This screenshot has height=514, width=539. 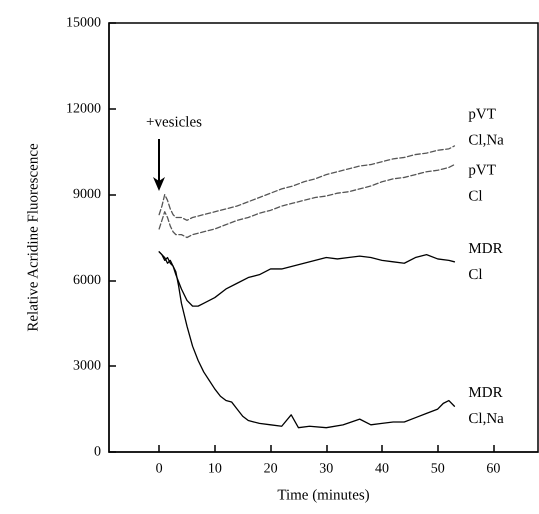 I want to click on y-tick-label: 12000, so click(x=83, y=108).